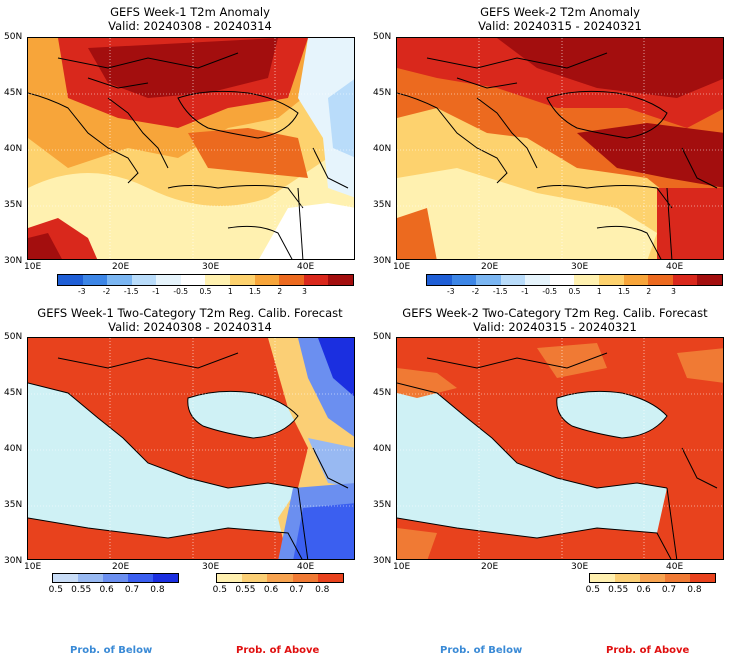  I want to click on colorbar-label: -1.5, so click(500, 291).